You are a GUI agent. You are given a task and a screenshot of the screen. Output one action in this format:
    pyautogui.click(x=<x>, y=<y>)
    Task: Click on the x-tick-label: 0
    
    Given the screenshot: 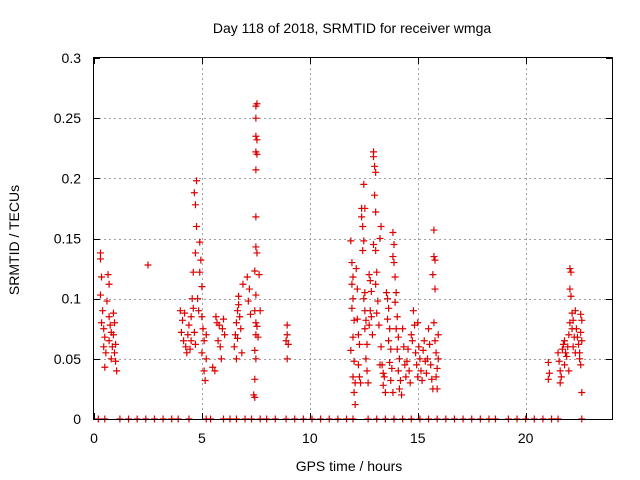 What is the action you would take?
    pyautogui.click(x=94, y=438)
    